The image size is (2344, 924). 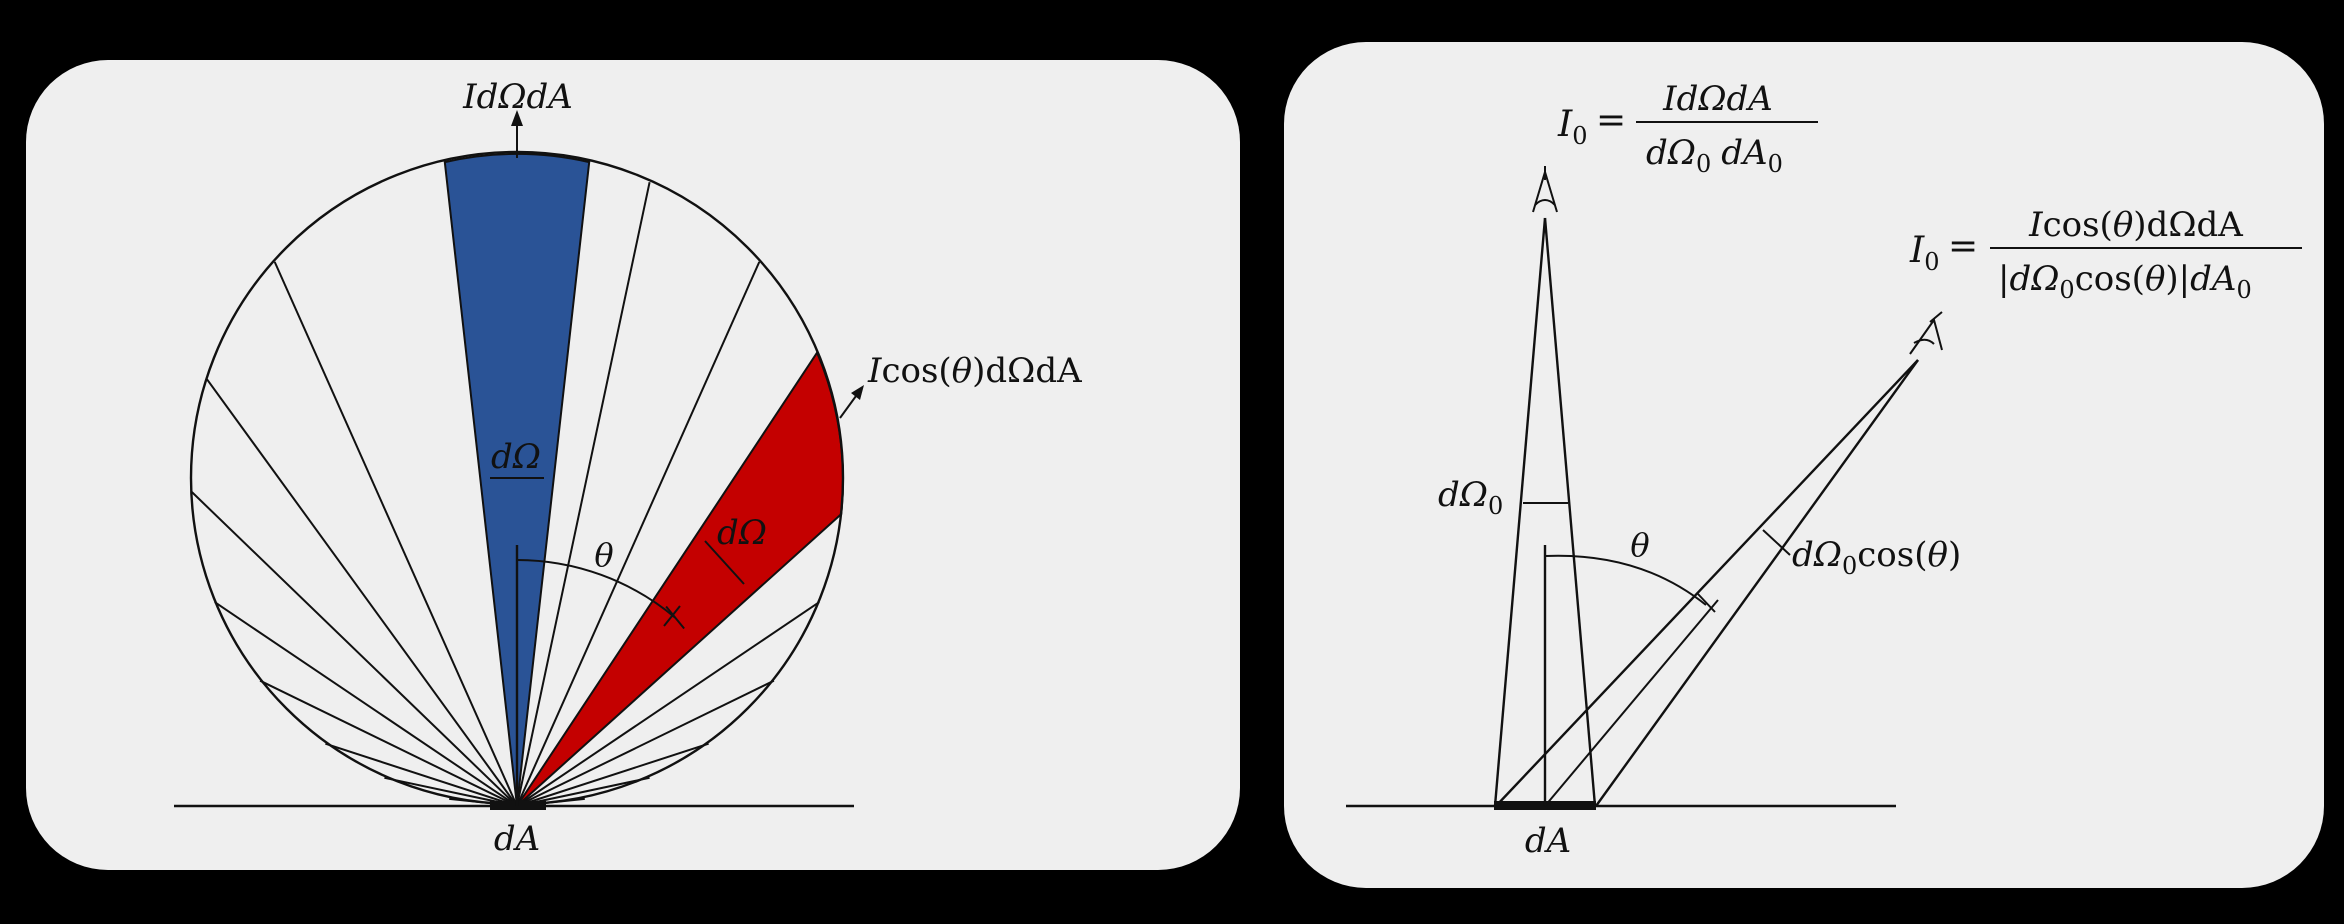 What do you see at coordinates (1611, 120) in the screenshot?
I see `eq1-equals: =` at bounding box center [1611, 120].